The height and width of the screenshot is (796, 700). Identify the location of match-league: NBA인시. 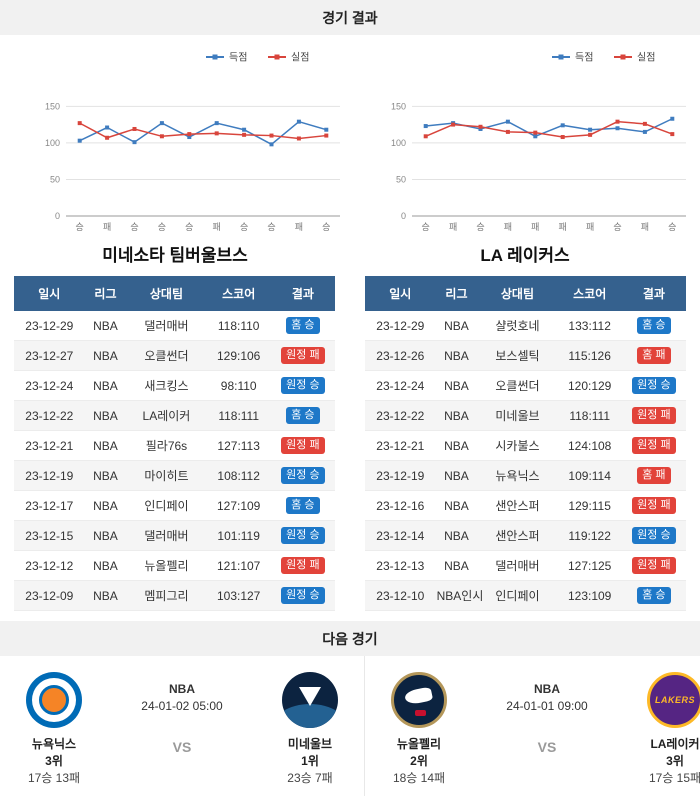
(459, 595).